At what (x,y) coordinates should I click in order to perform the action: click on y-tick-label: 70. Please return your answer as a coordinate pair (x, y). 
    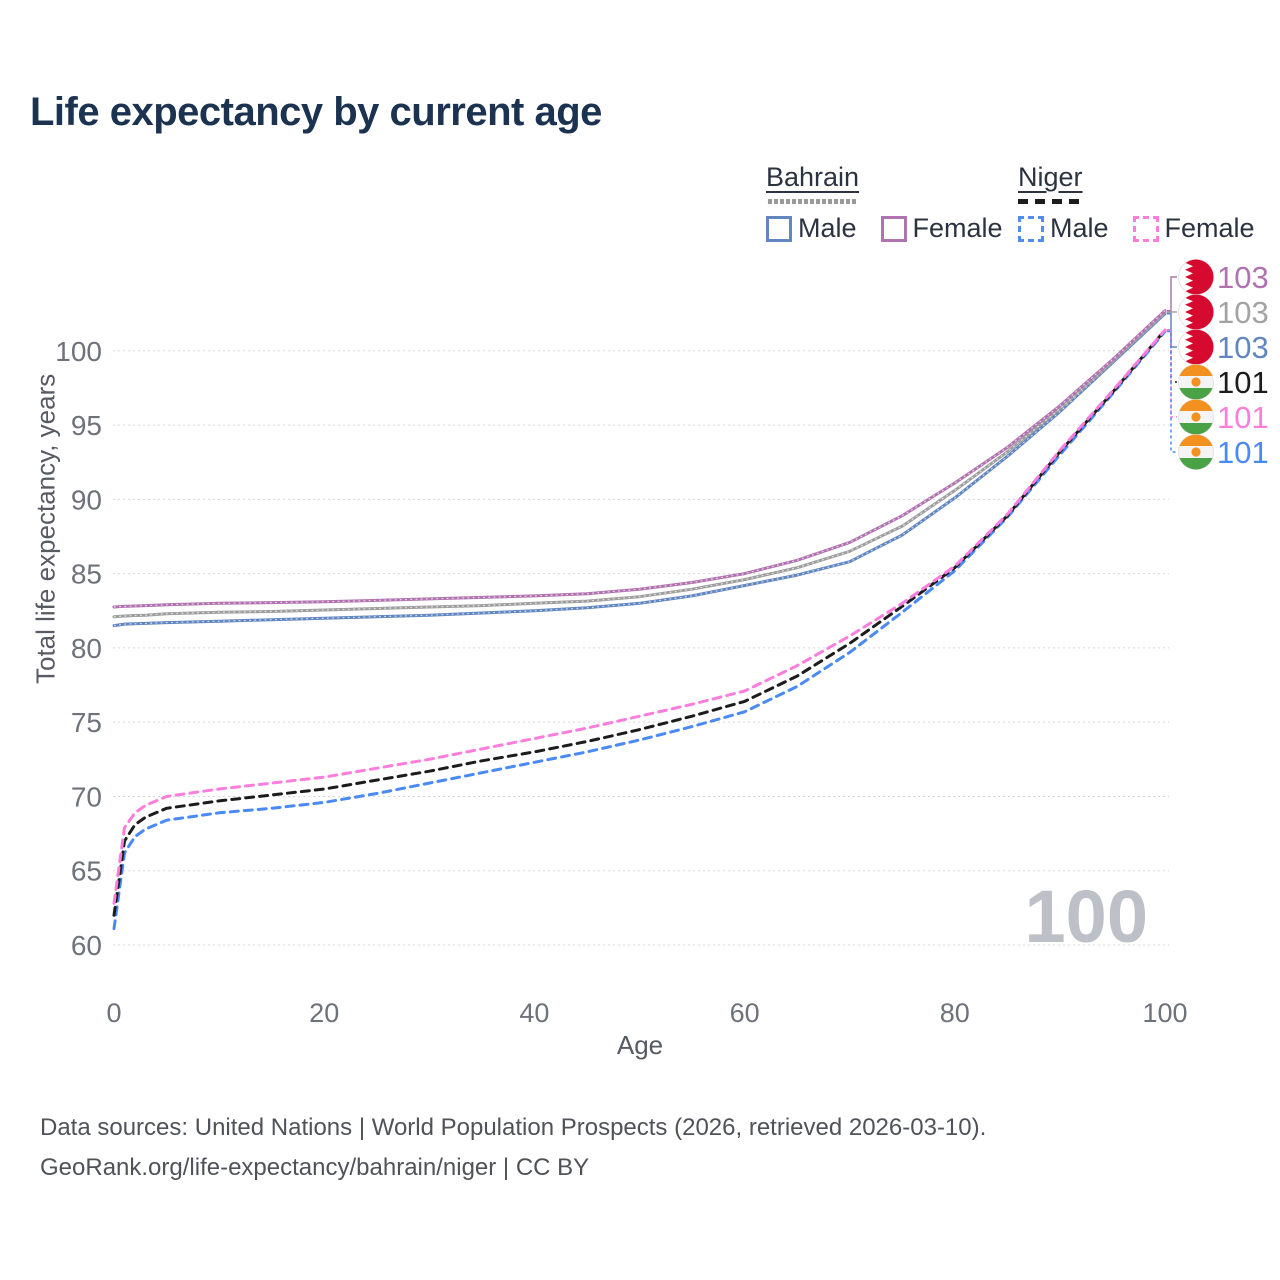
    Looking at the image, I should click on (86, 796).